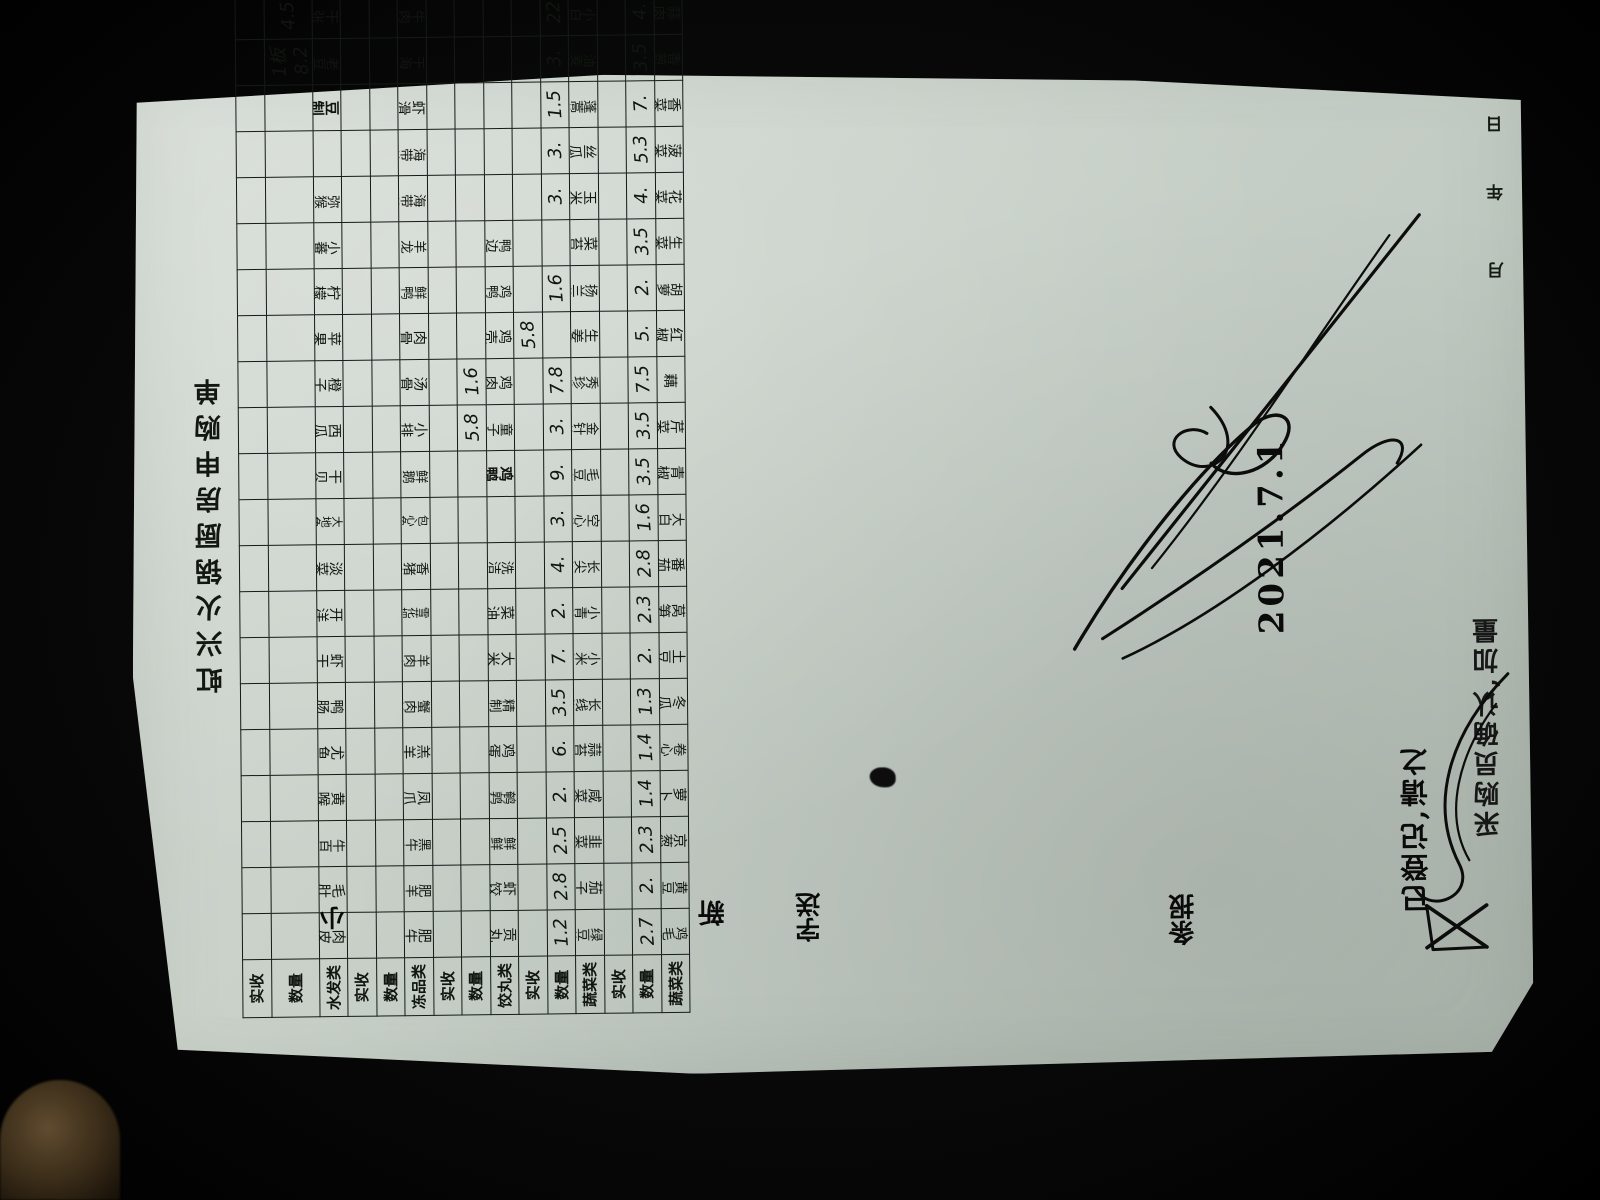  I want to click on item-name-cell: 开洋, so click(331, 613).